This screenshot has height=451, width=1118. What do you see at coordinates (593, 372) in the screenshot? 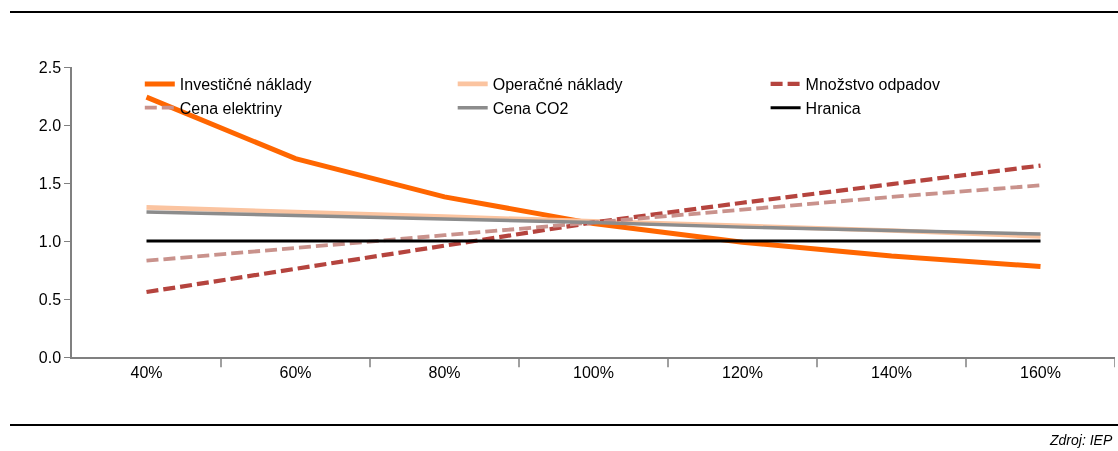
I see `x-tick-label: 100%` at bounding box center [593, 372].